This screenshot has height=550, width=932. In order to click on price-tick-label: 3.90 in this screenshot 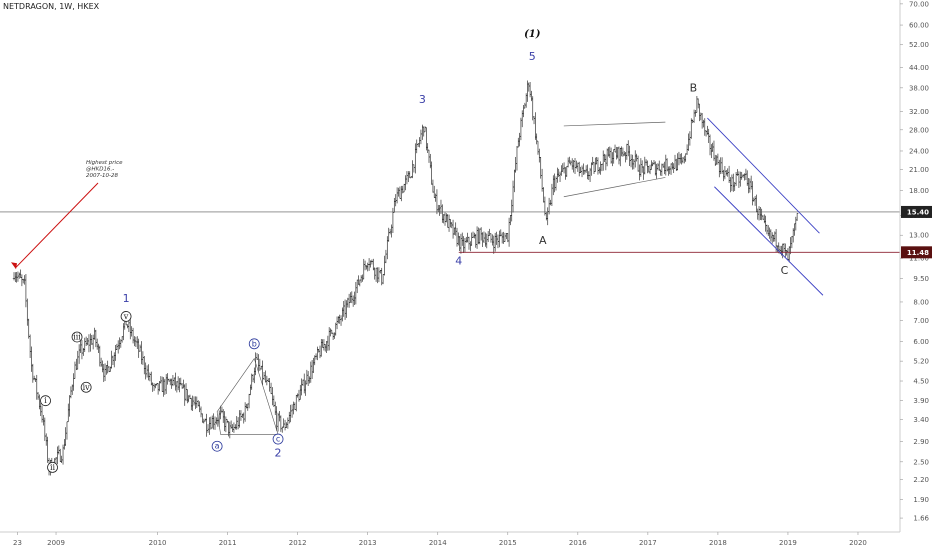, I will do `click(921, 401)`.